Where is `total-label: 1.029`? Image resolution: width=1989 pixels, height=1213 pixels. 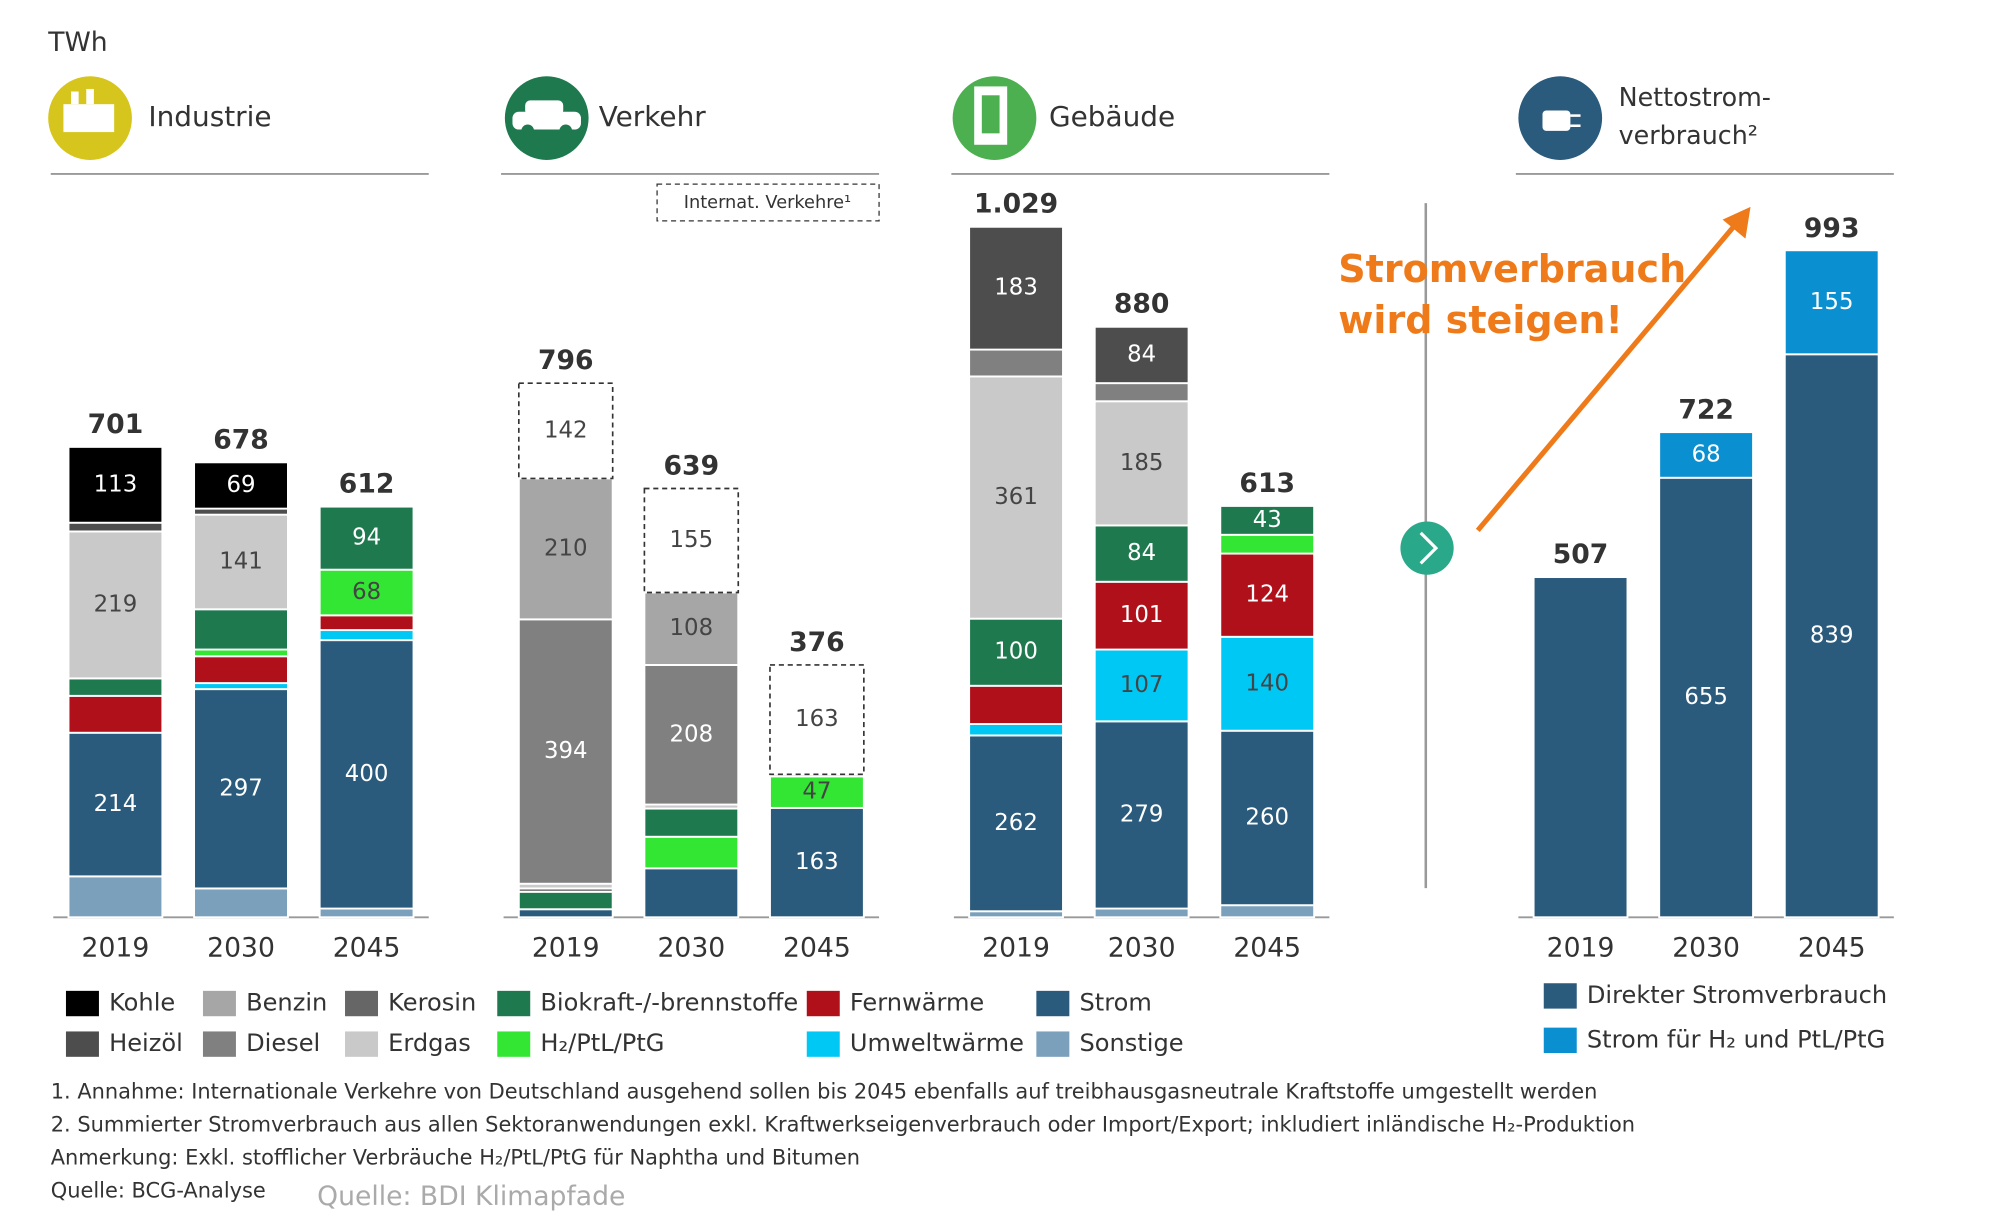
total-label: 1.029 is located at coordinates (1016, 204).